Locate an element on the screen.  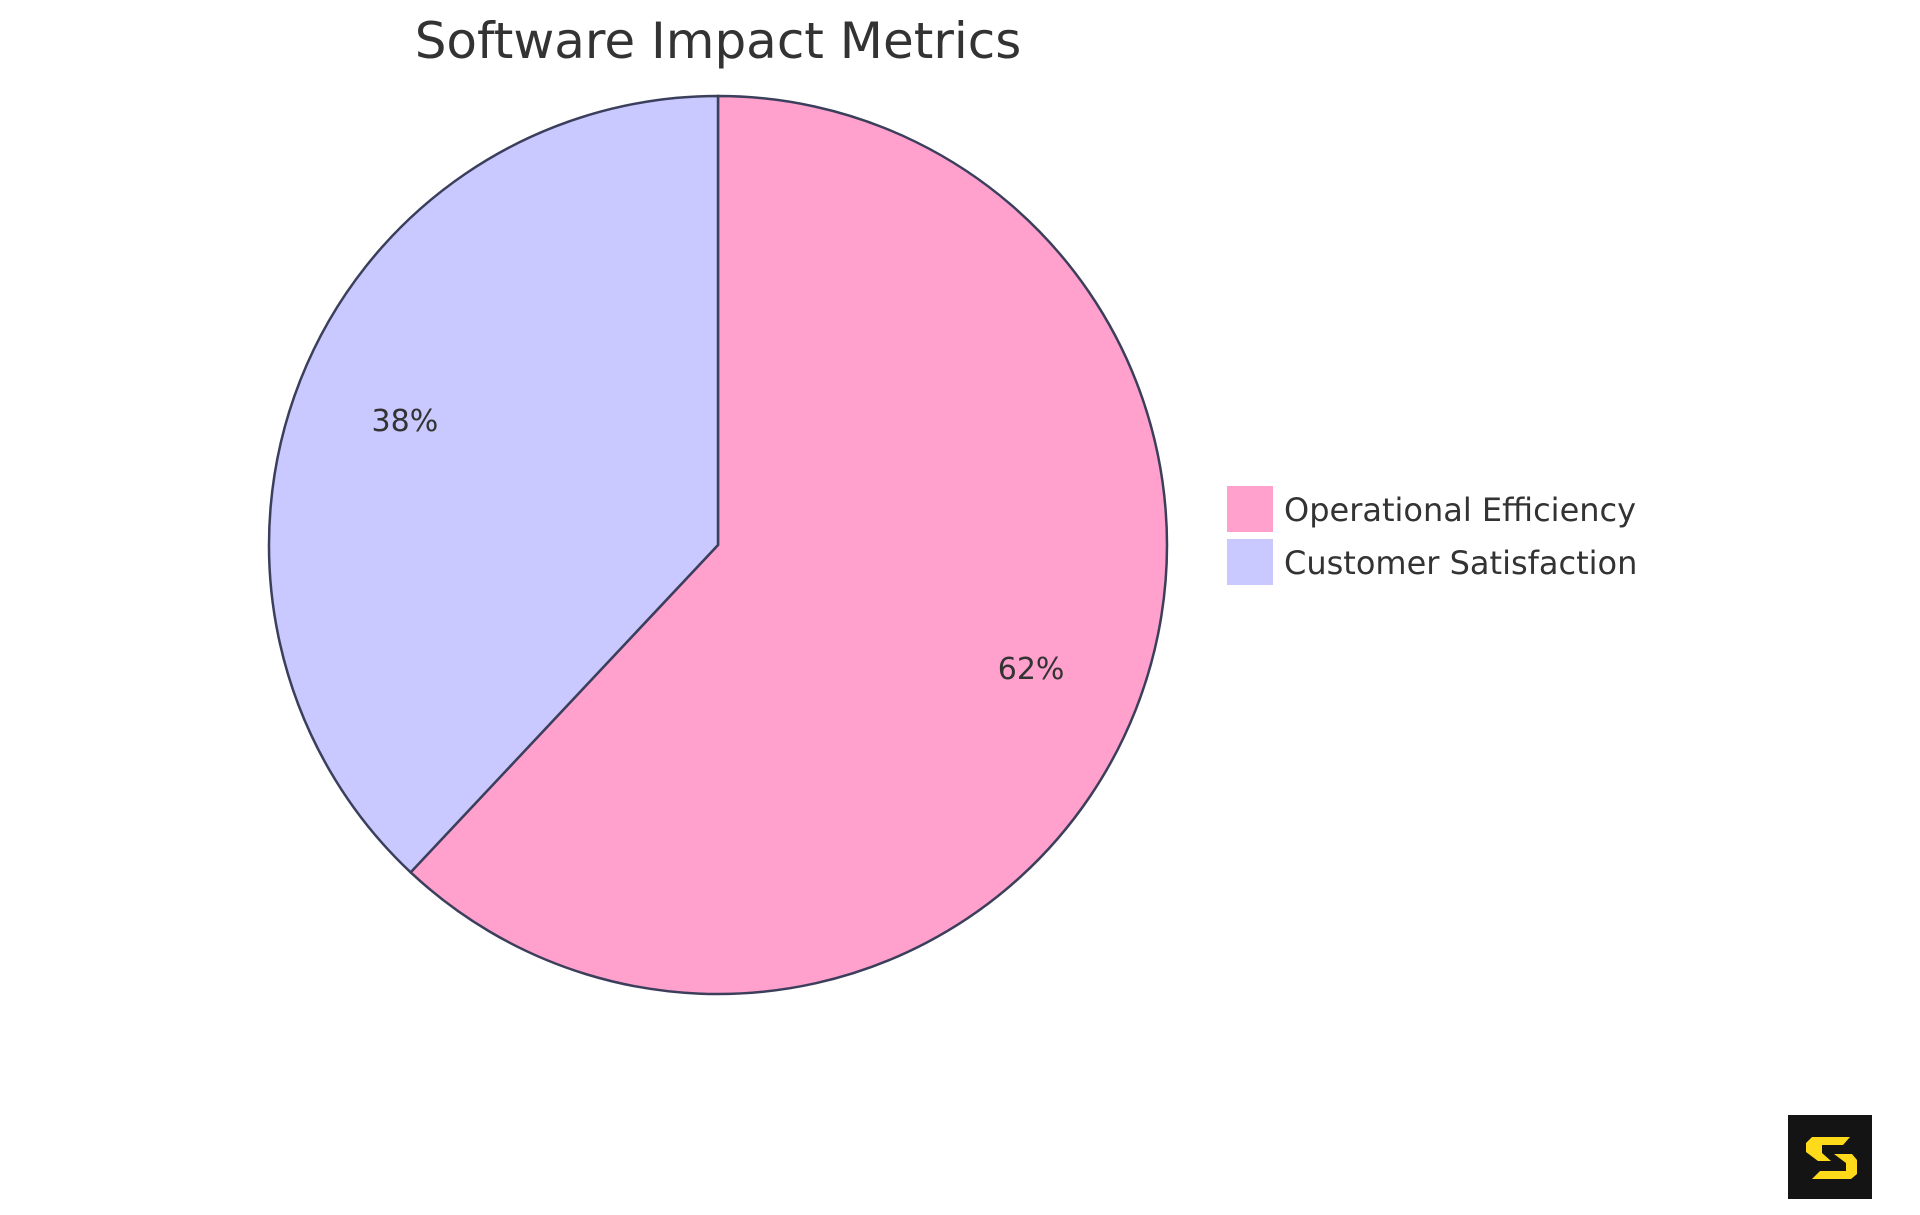
chart-title: Software Impact Metrics is located at coordinates (718, 41).